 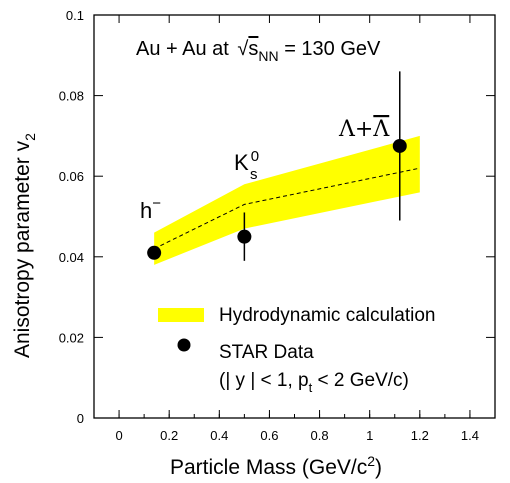 I want to click on legend-band-label: Hydrodynamic calculation, so click(x=327, y=315).